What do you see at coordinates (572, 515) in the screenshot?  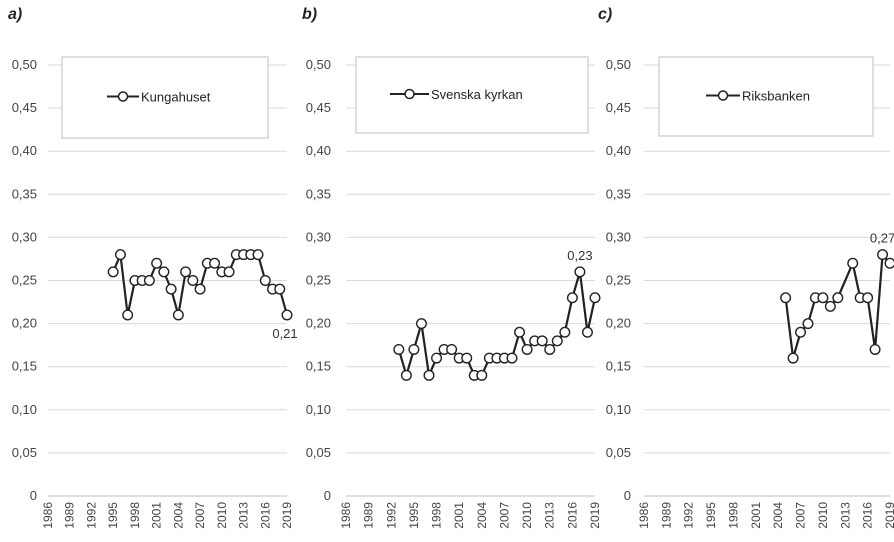 I see `x-tick-label: 2016` at bounding box center [572, 515].